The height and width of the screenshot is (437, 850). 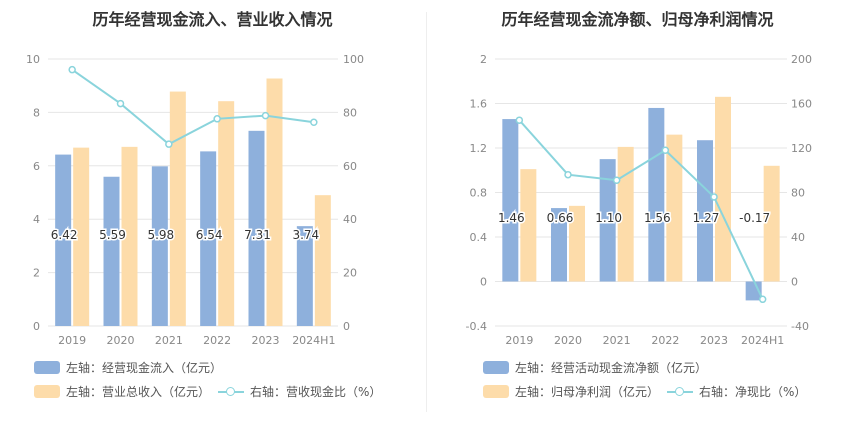 I want to click on right-legend-bar1: 左轴：经营活动现金流净额（亿元）, so click(x=595, y=367).